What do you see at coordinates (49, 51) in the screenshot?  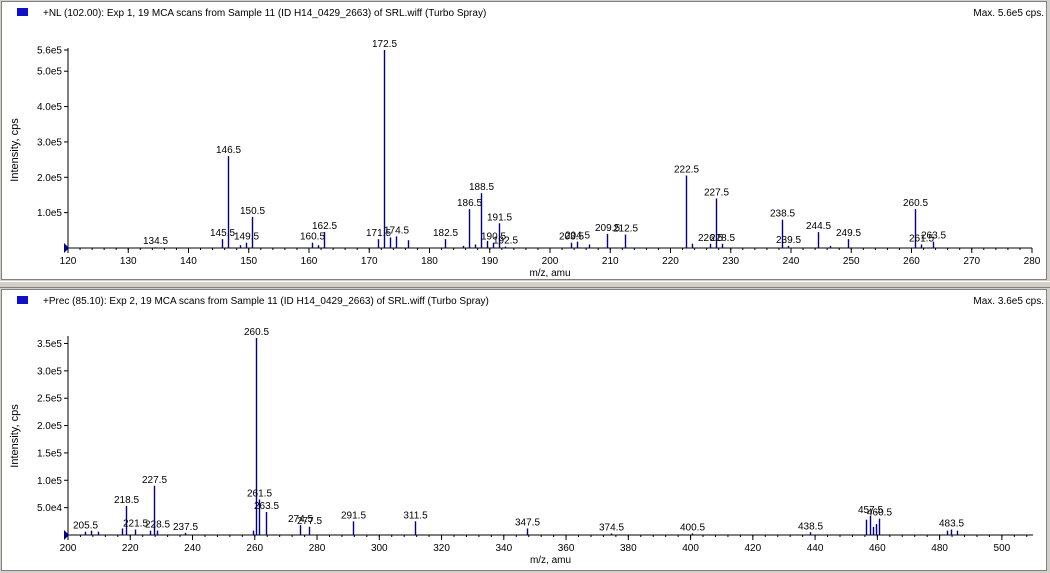 I see `y-tick-label: 5.6e5` at bounding box center [49, 51].